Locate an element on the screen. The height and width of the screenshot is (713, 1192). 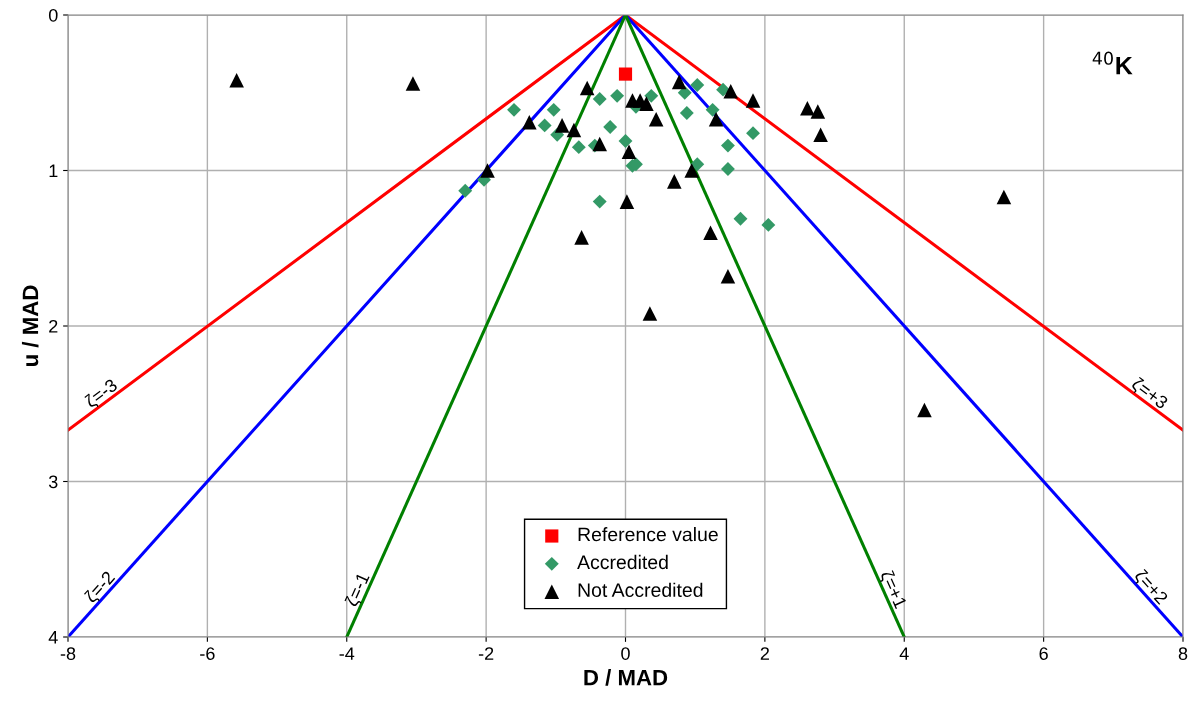
x-tick-label: 2 is located at coordinates (764, 653).